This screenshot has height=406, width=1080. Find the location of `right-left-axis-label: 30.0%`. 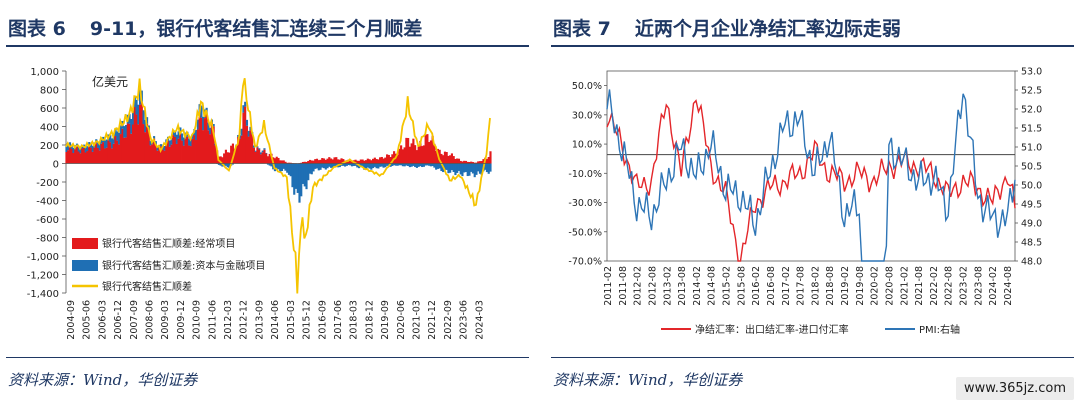

right-left-axis-label: 30.0% is located at coordinates (587, 115).